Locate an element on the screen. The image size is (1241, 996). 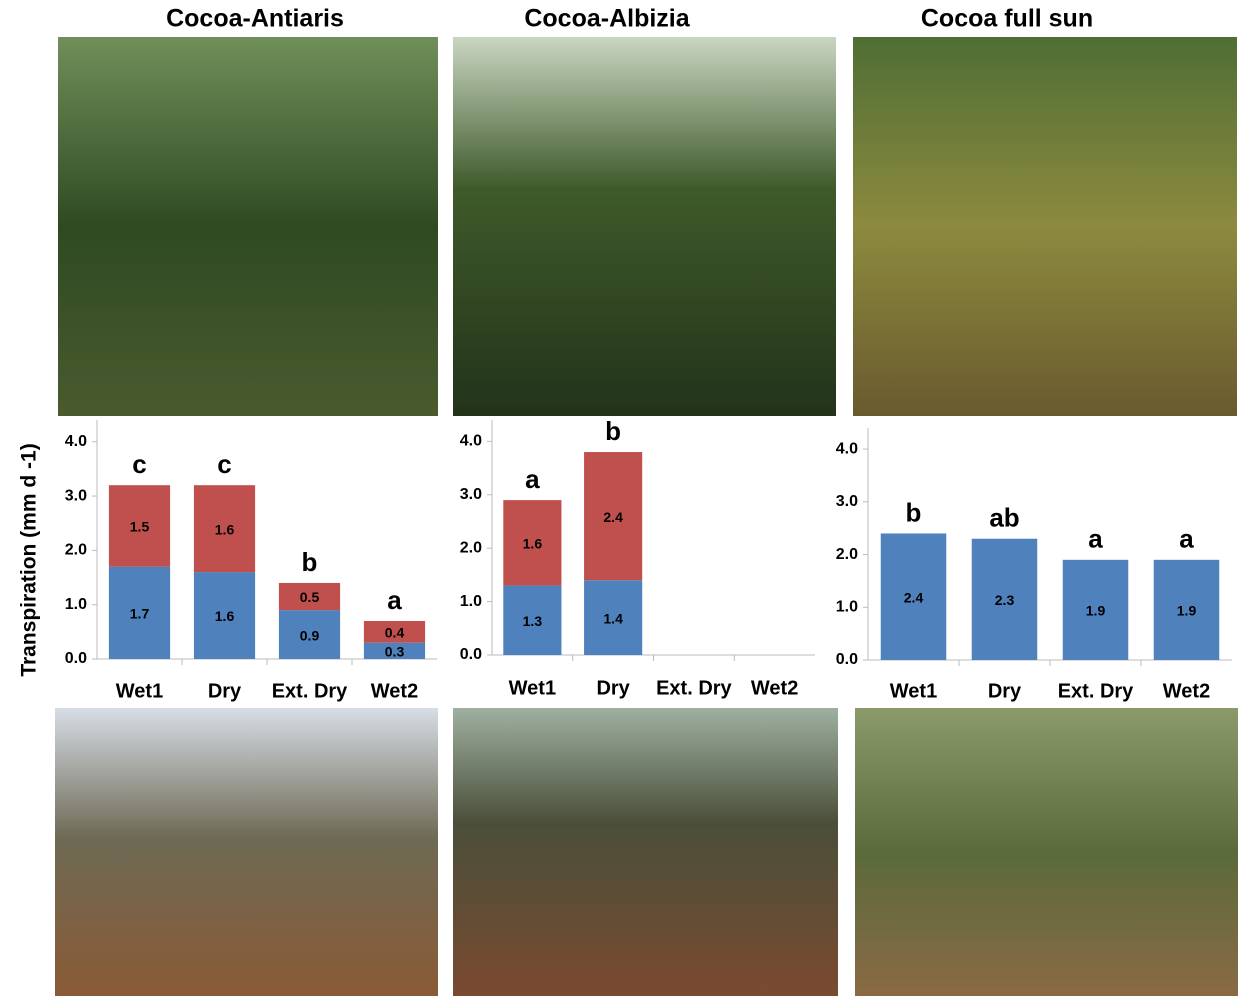
value-label: 1.3 is located at coordinates (533, 621).